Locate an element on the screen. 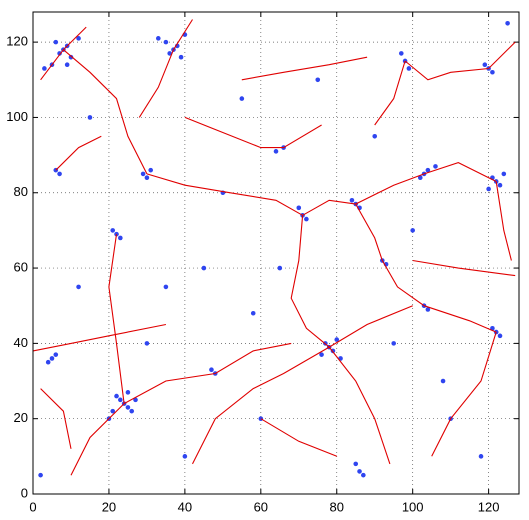 This screenshot has width=529, height=520. y-tick-label: 80 is located at coordinates (21, 191).